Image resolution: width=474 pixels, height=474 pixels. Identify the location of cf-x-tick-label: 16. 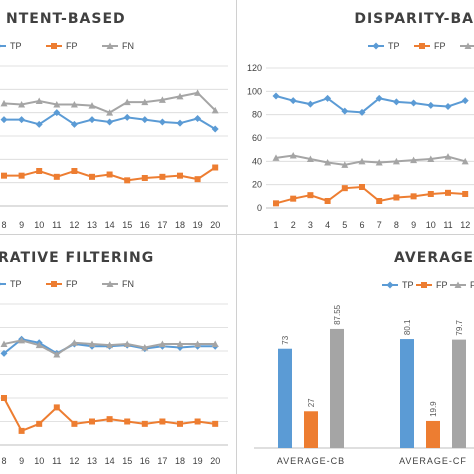
(145, 461).